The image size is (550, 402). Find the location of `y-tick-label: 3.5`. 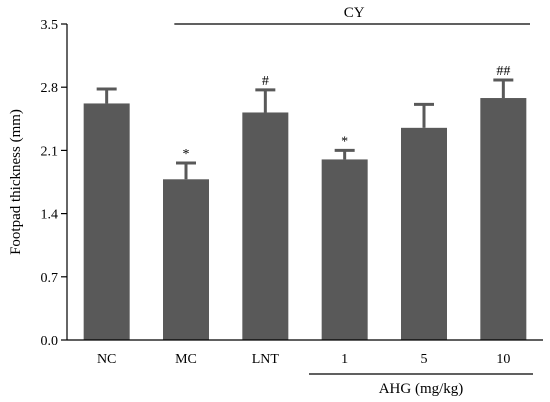

y-tick-label: 3.5 is located at coordinates (50, 25).